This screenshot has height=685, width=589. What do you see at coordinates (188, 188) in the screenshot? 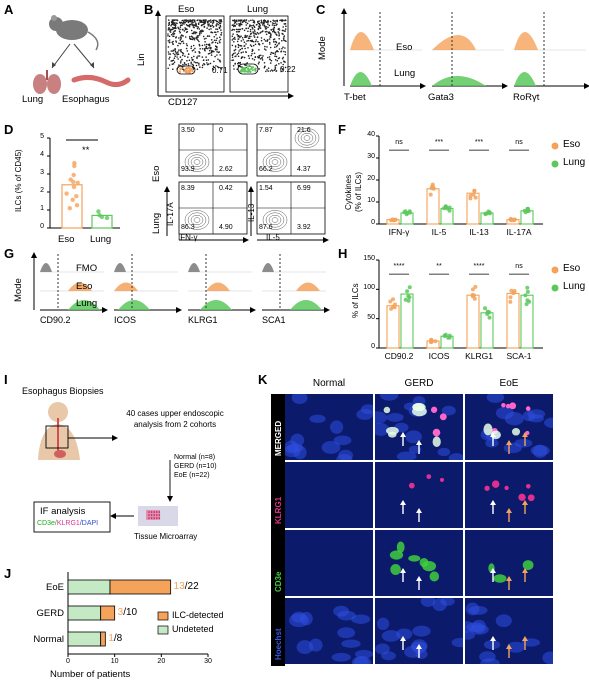
I see `e-quad-lung_l-ul: 8.39` at bounding box center [188, 188].